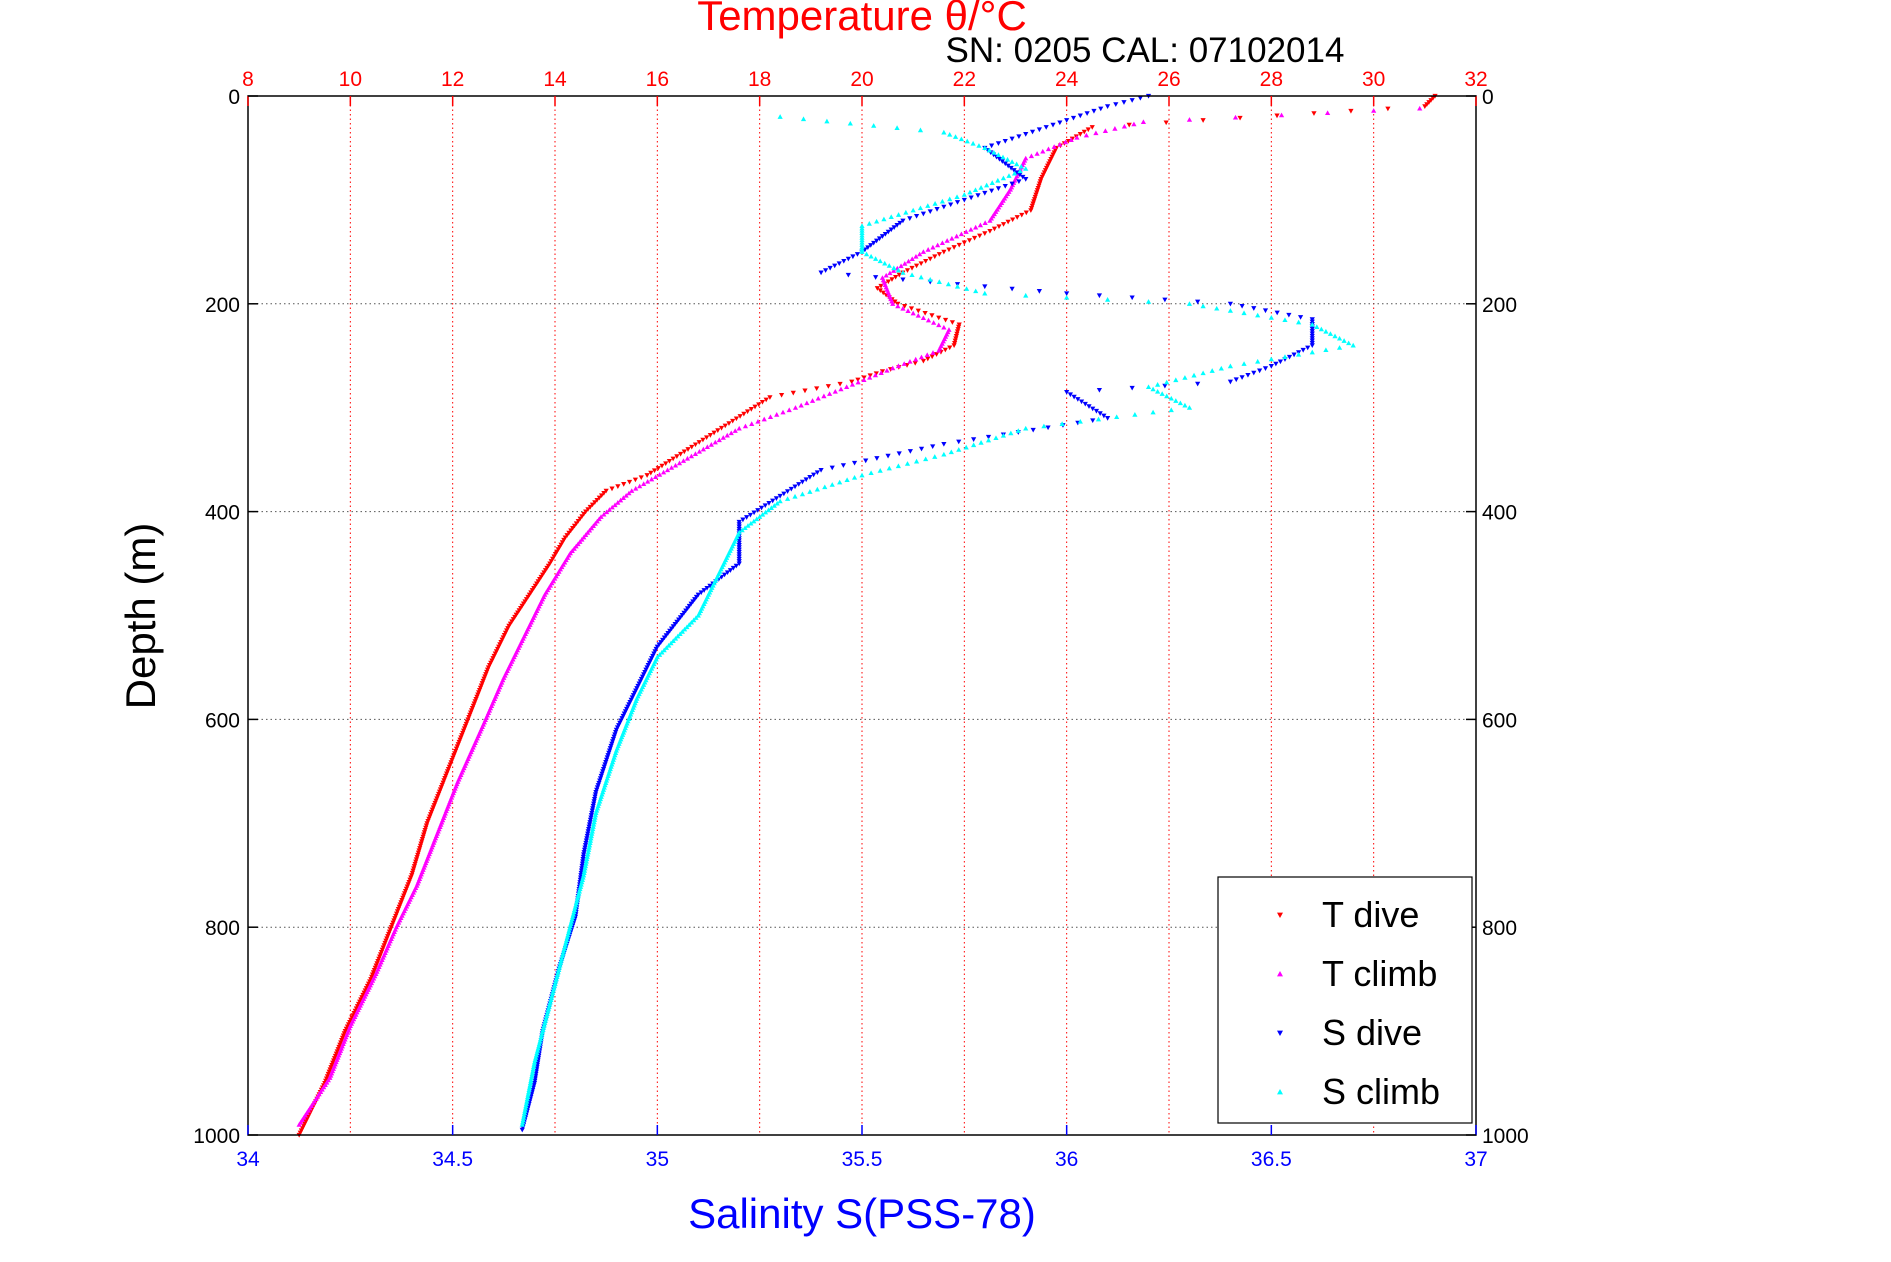 The width and height of the screenshot is (1891, 1262). I want to click on top-axis-tick-label: 20, so click(861, 79).